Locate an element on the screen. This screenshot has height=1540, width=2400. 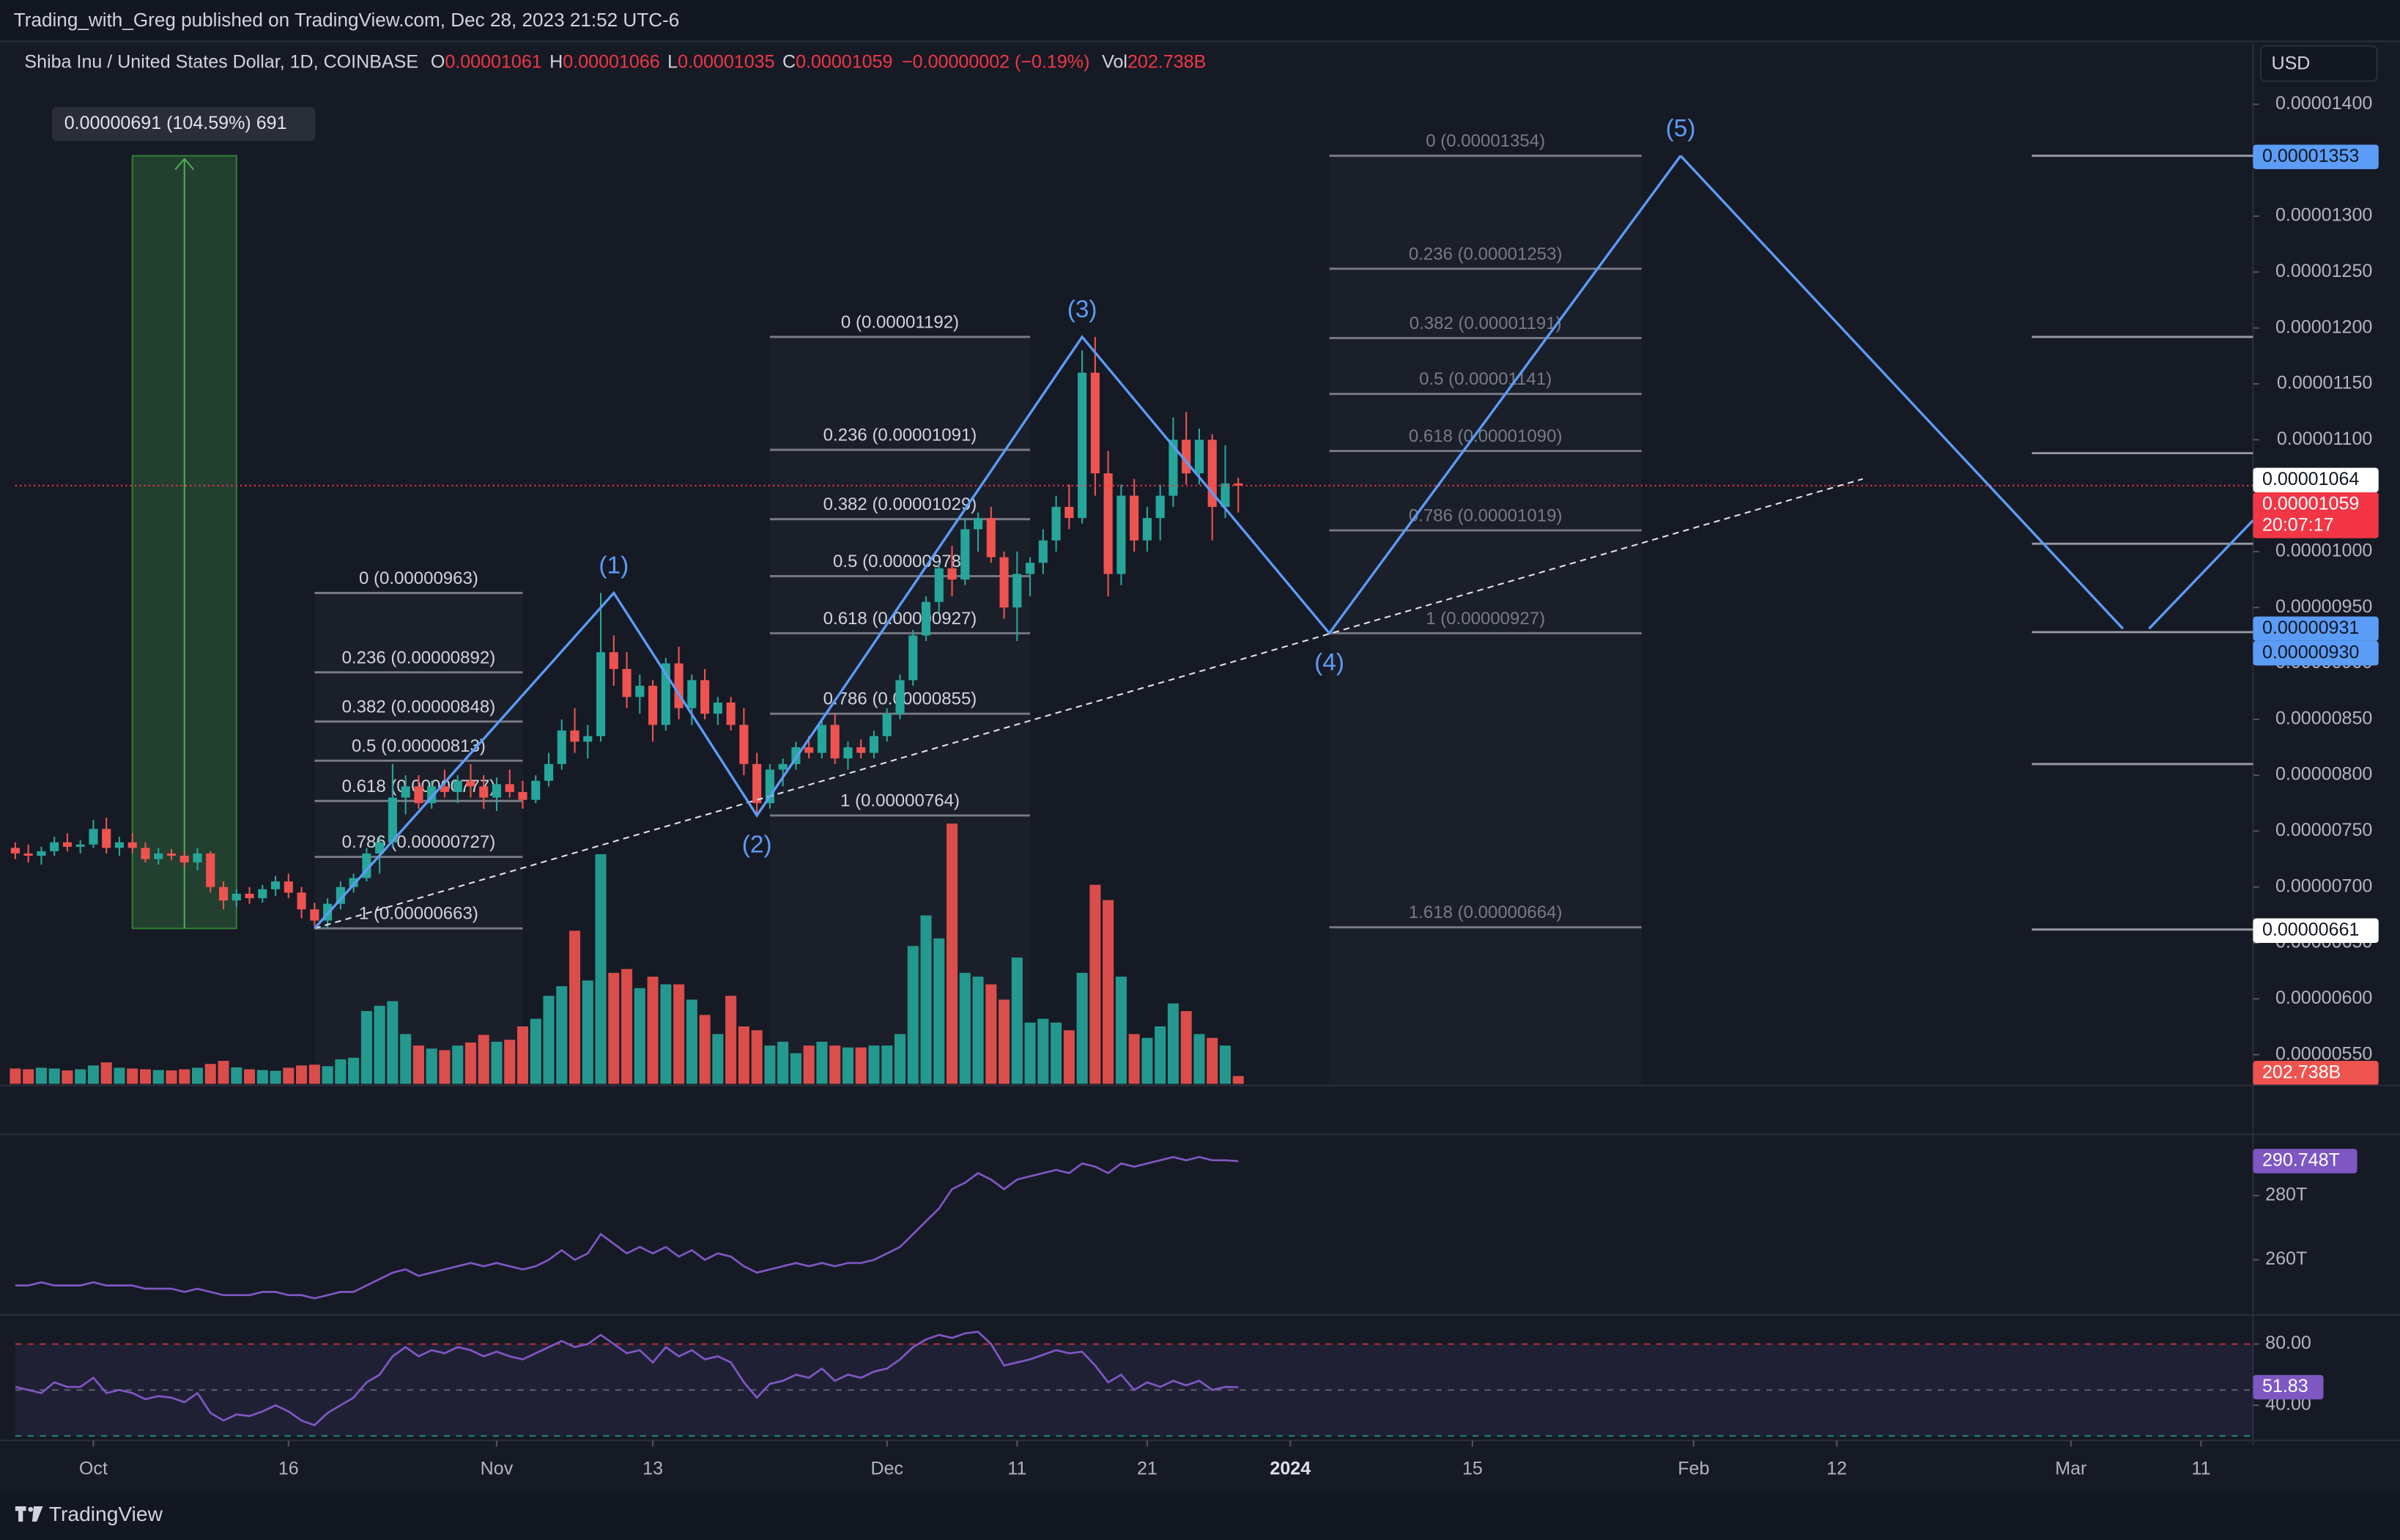
fib-label: 1 (0.00000764) is located at coordinates (900, 801).